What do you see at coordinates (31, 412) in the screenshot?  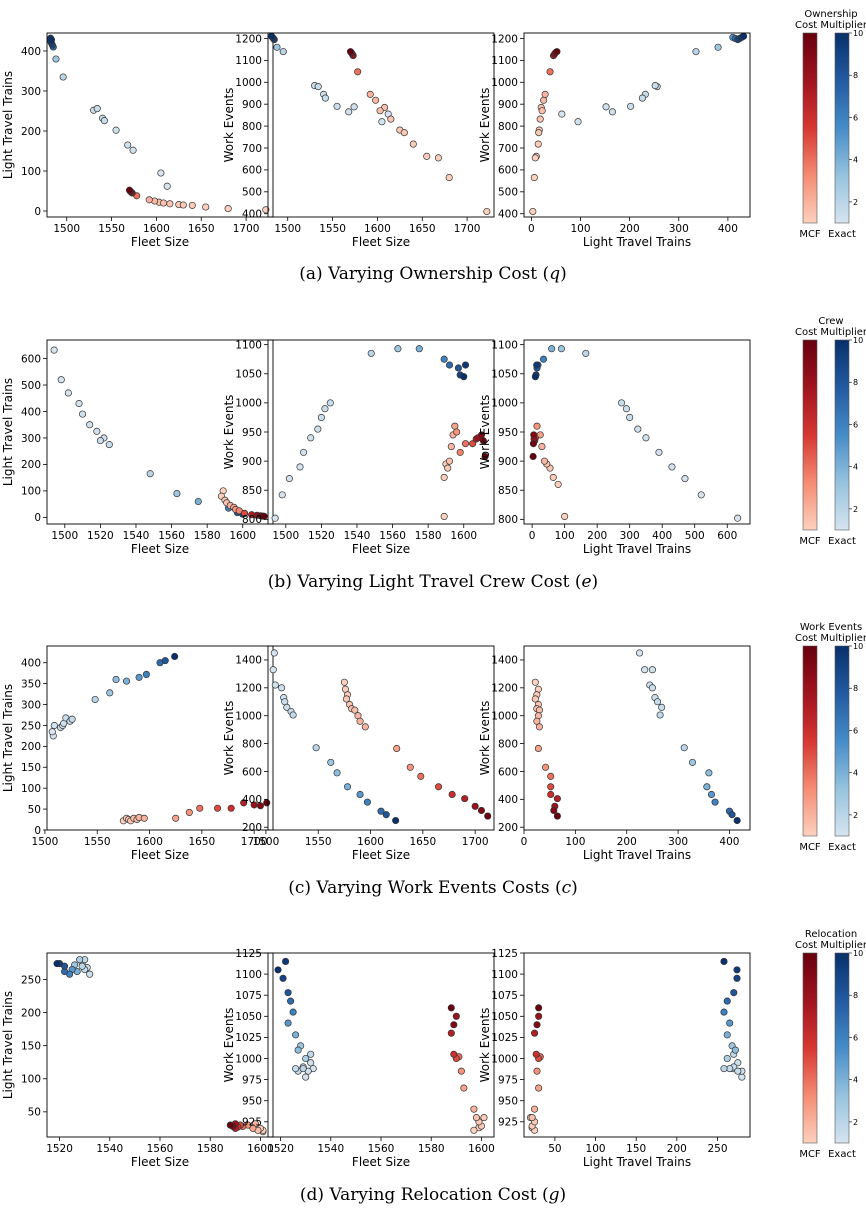 I see `y-tick-label: 400` at bounding box center [31, 412].